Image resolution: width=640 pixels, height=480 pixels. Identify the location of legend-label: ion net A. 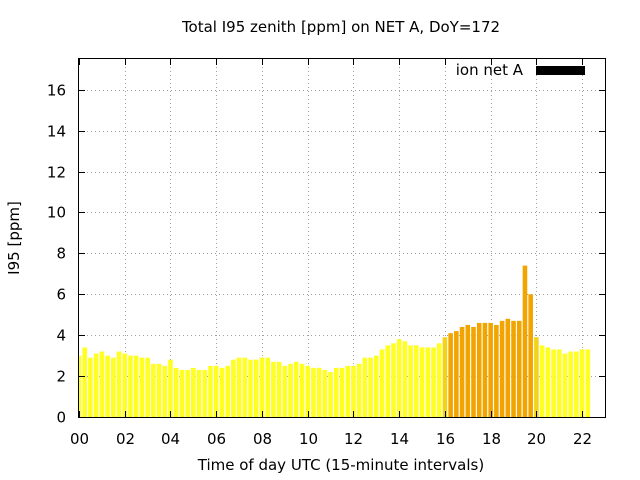
(490, 70).